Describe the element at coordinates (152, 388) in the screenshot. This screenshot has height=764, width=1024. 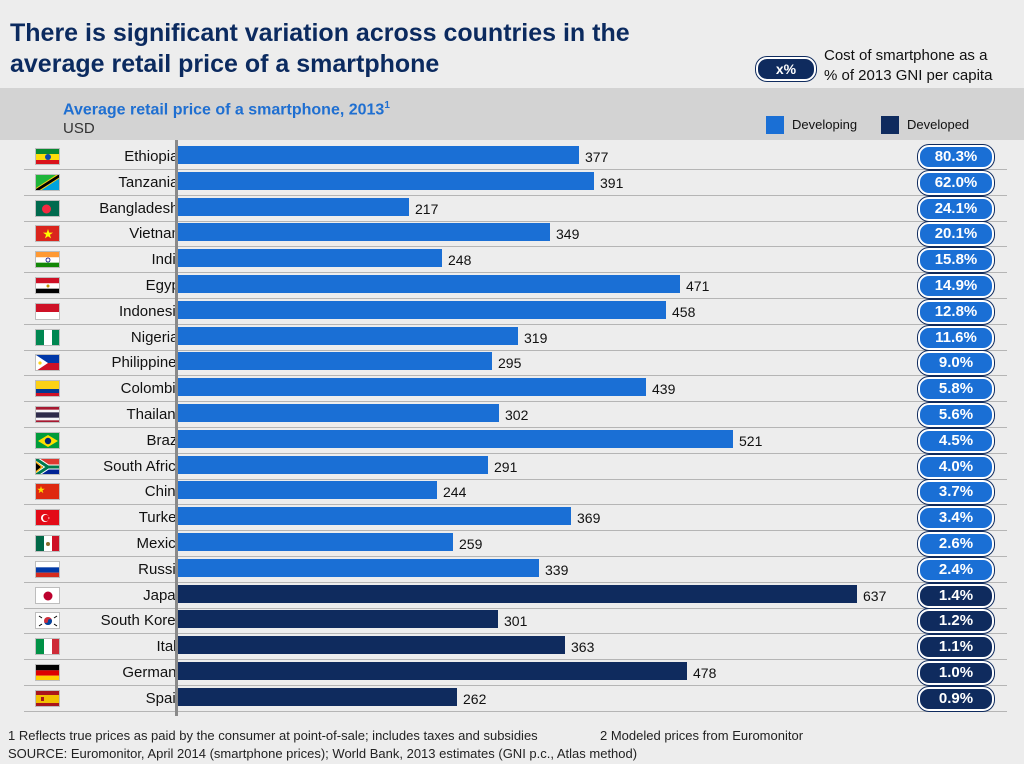
I see `country-label: Colombia` at that location.